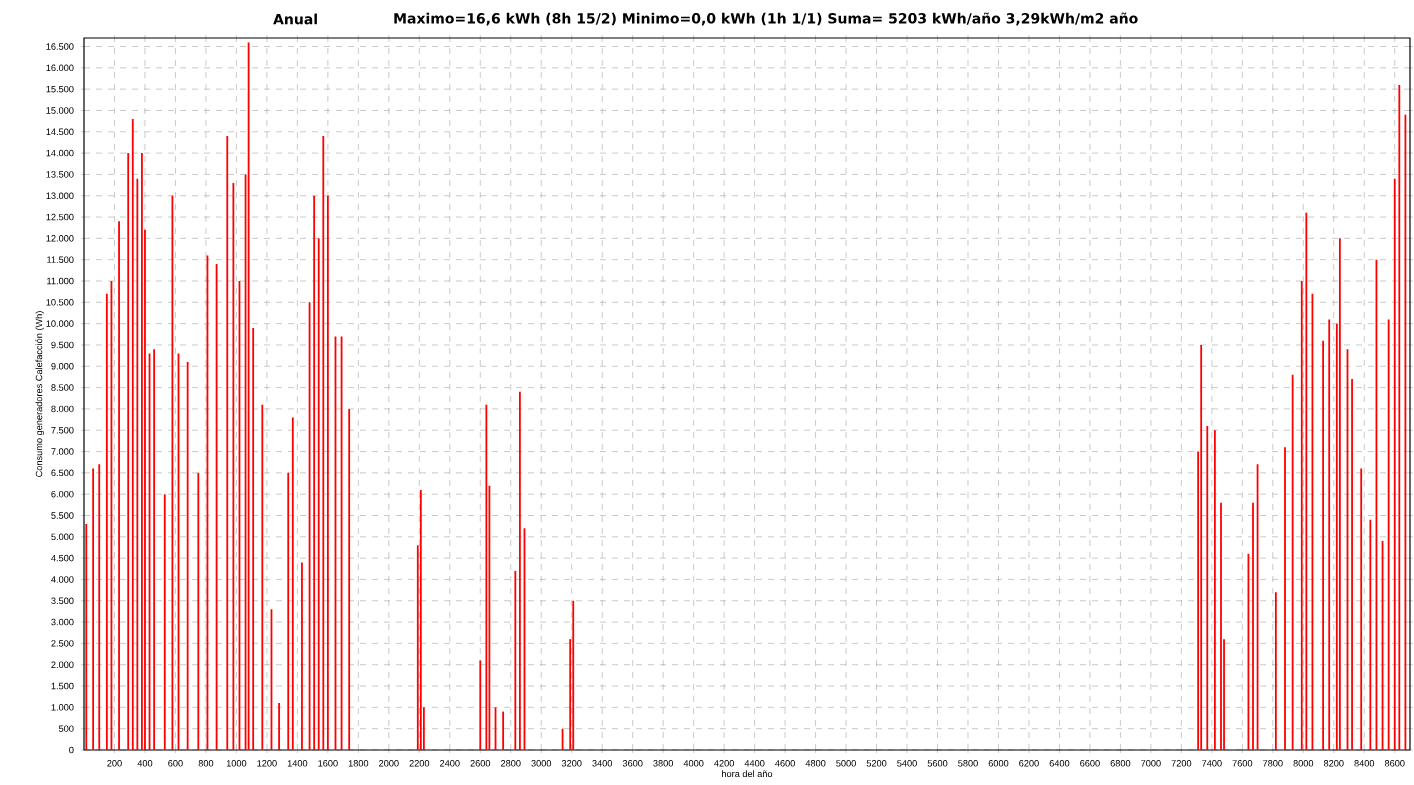 This screenshot has width=1414, height=785. Describe the element at coordinates (62, 707) in the screenshot. I see `y-tick-label: 1.000` at that location.